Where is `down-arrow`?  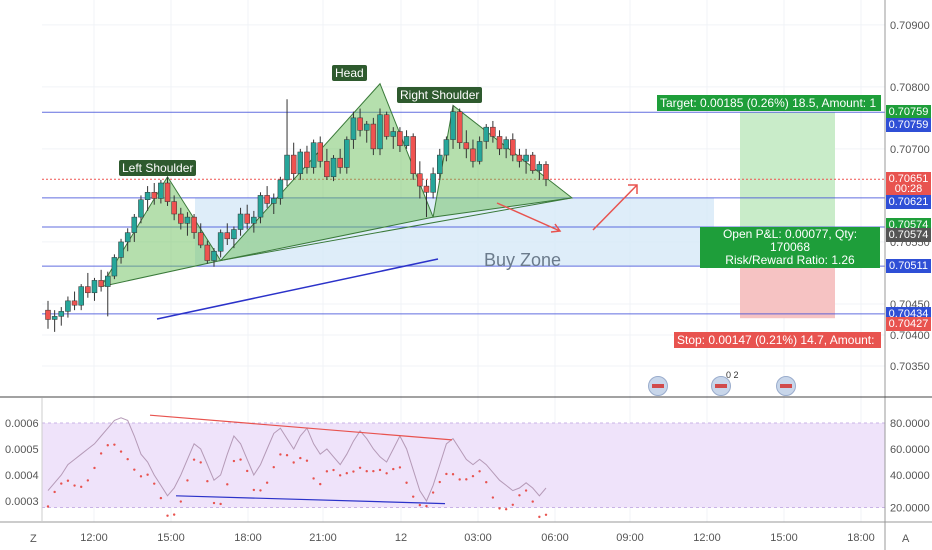
down-arrow is located at coordinates (528, 217).